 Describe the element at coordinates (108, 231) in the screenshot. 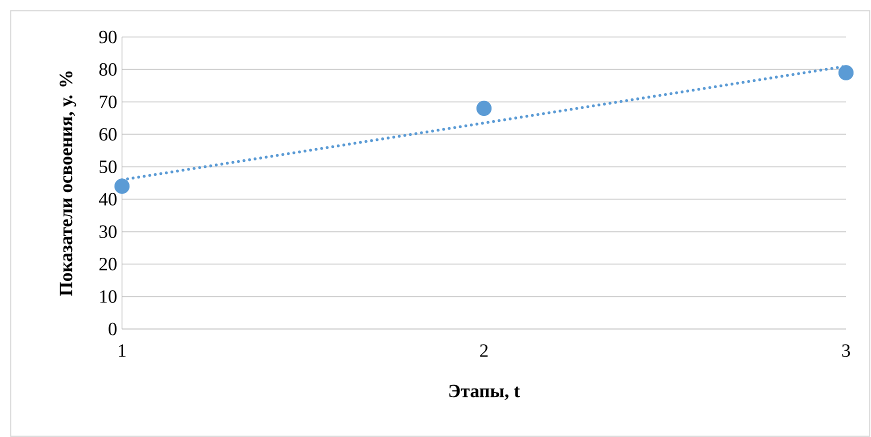

I see `y-tick-label: 30` at that location.